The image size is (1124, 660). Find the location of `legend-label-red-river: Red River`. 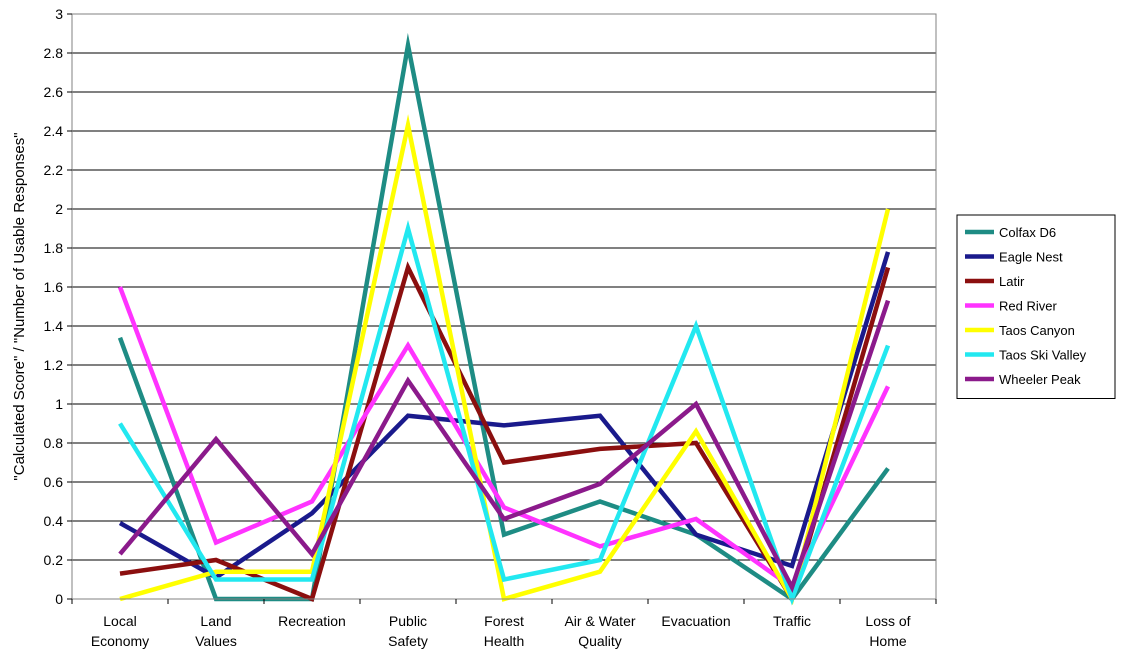

legend-label-red-river: Red River is located at coordinates (1028, 306).